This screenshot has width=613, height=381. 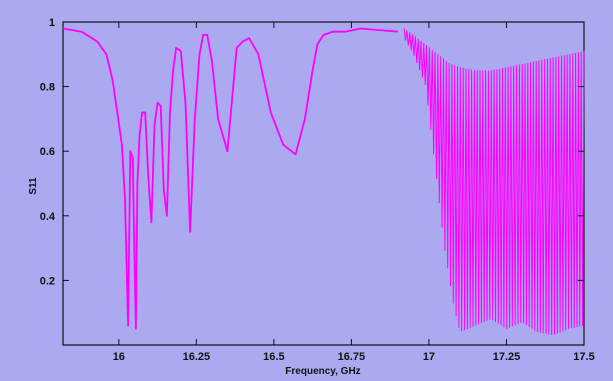 I want to click on y-tick-label: 0.2, so click(x=47, y=281).